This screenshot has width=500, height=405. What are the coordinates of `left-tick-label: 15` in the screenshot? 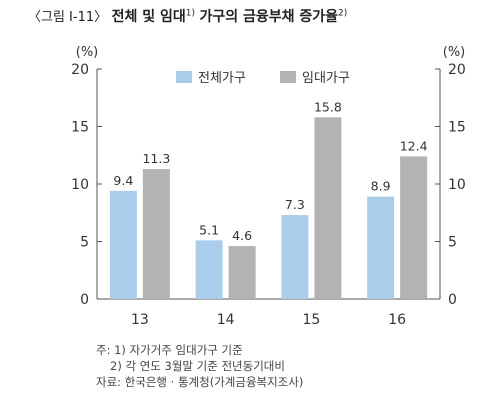 It's located at (80, 128).